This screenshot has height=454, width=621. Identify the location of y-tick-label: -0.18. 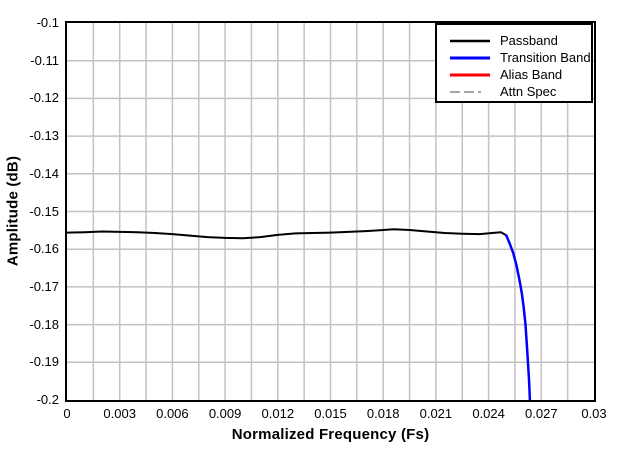
(44, 324).